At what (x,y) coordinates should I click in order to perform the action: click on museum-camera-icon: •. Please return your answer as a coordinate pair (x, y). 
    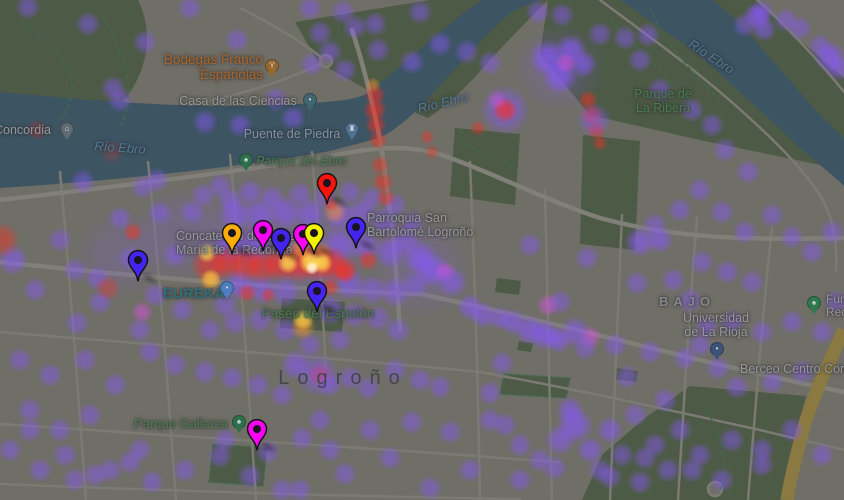
    Looking at the image, I should click on (227, 290).